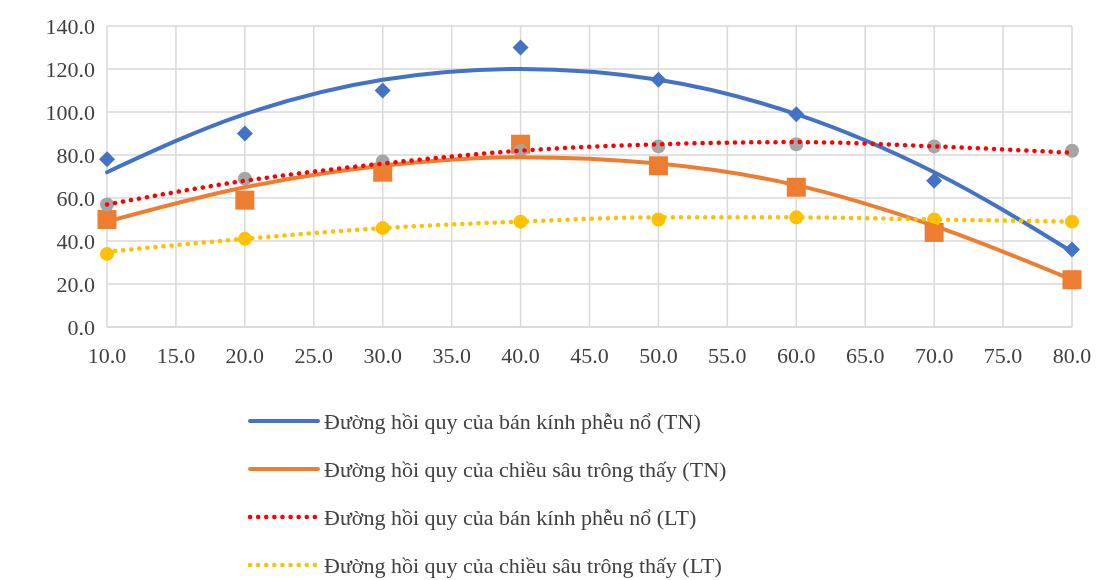  What do you see at coordinates (510, 517) in the screenshot?
I see `legend-label: Đường hồi quy của bán kính phễu nổ (LT)` at bounding box center [510, 517].